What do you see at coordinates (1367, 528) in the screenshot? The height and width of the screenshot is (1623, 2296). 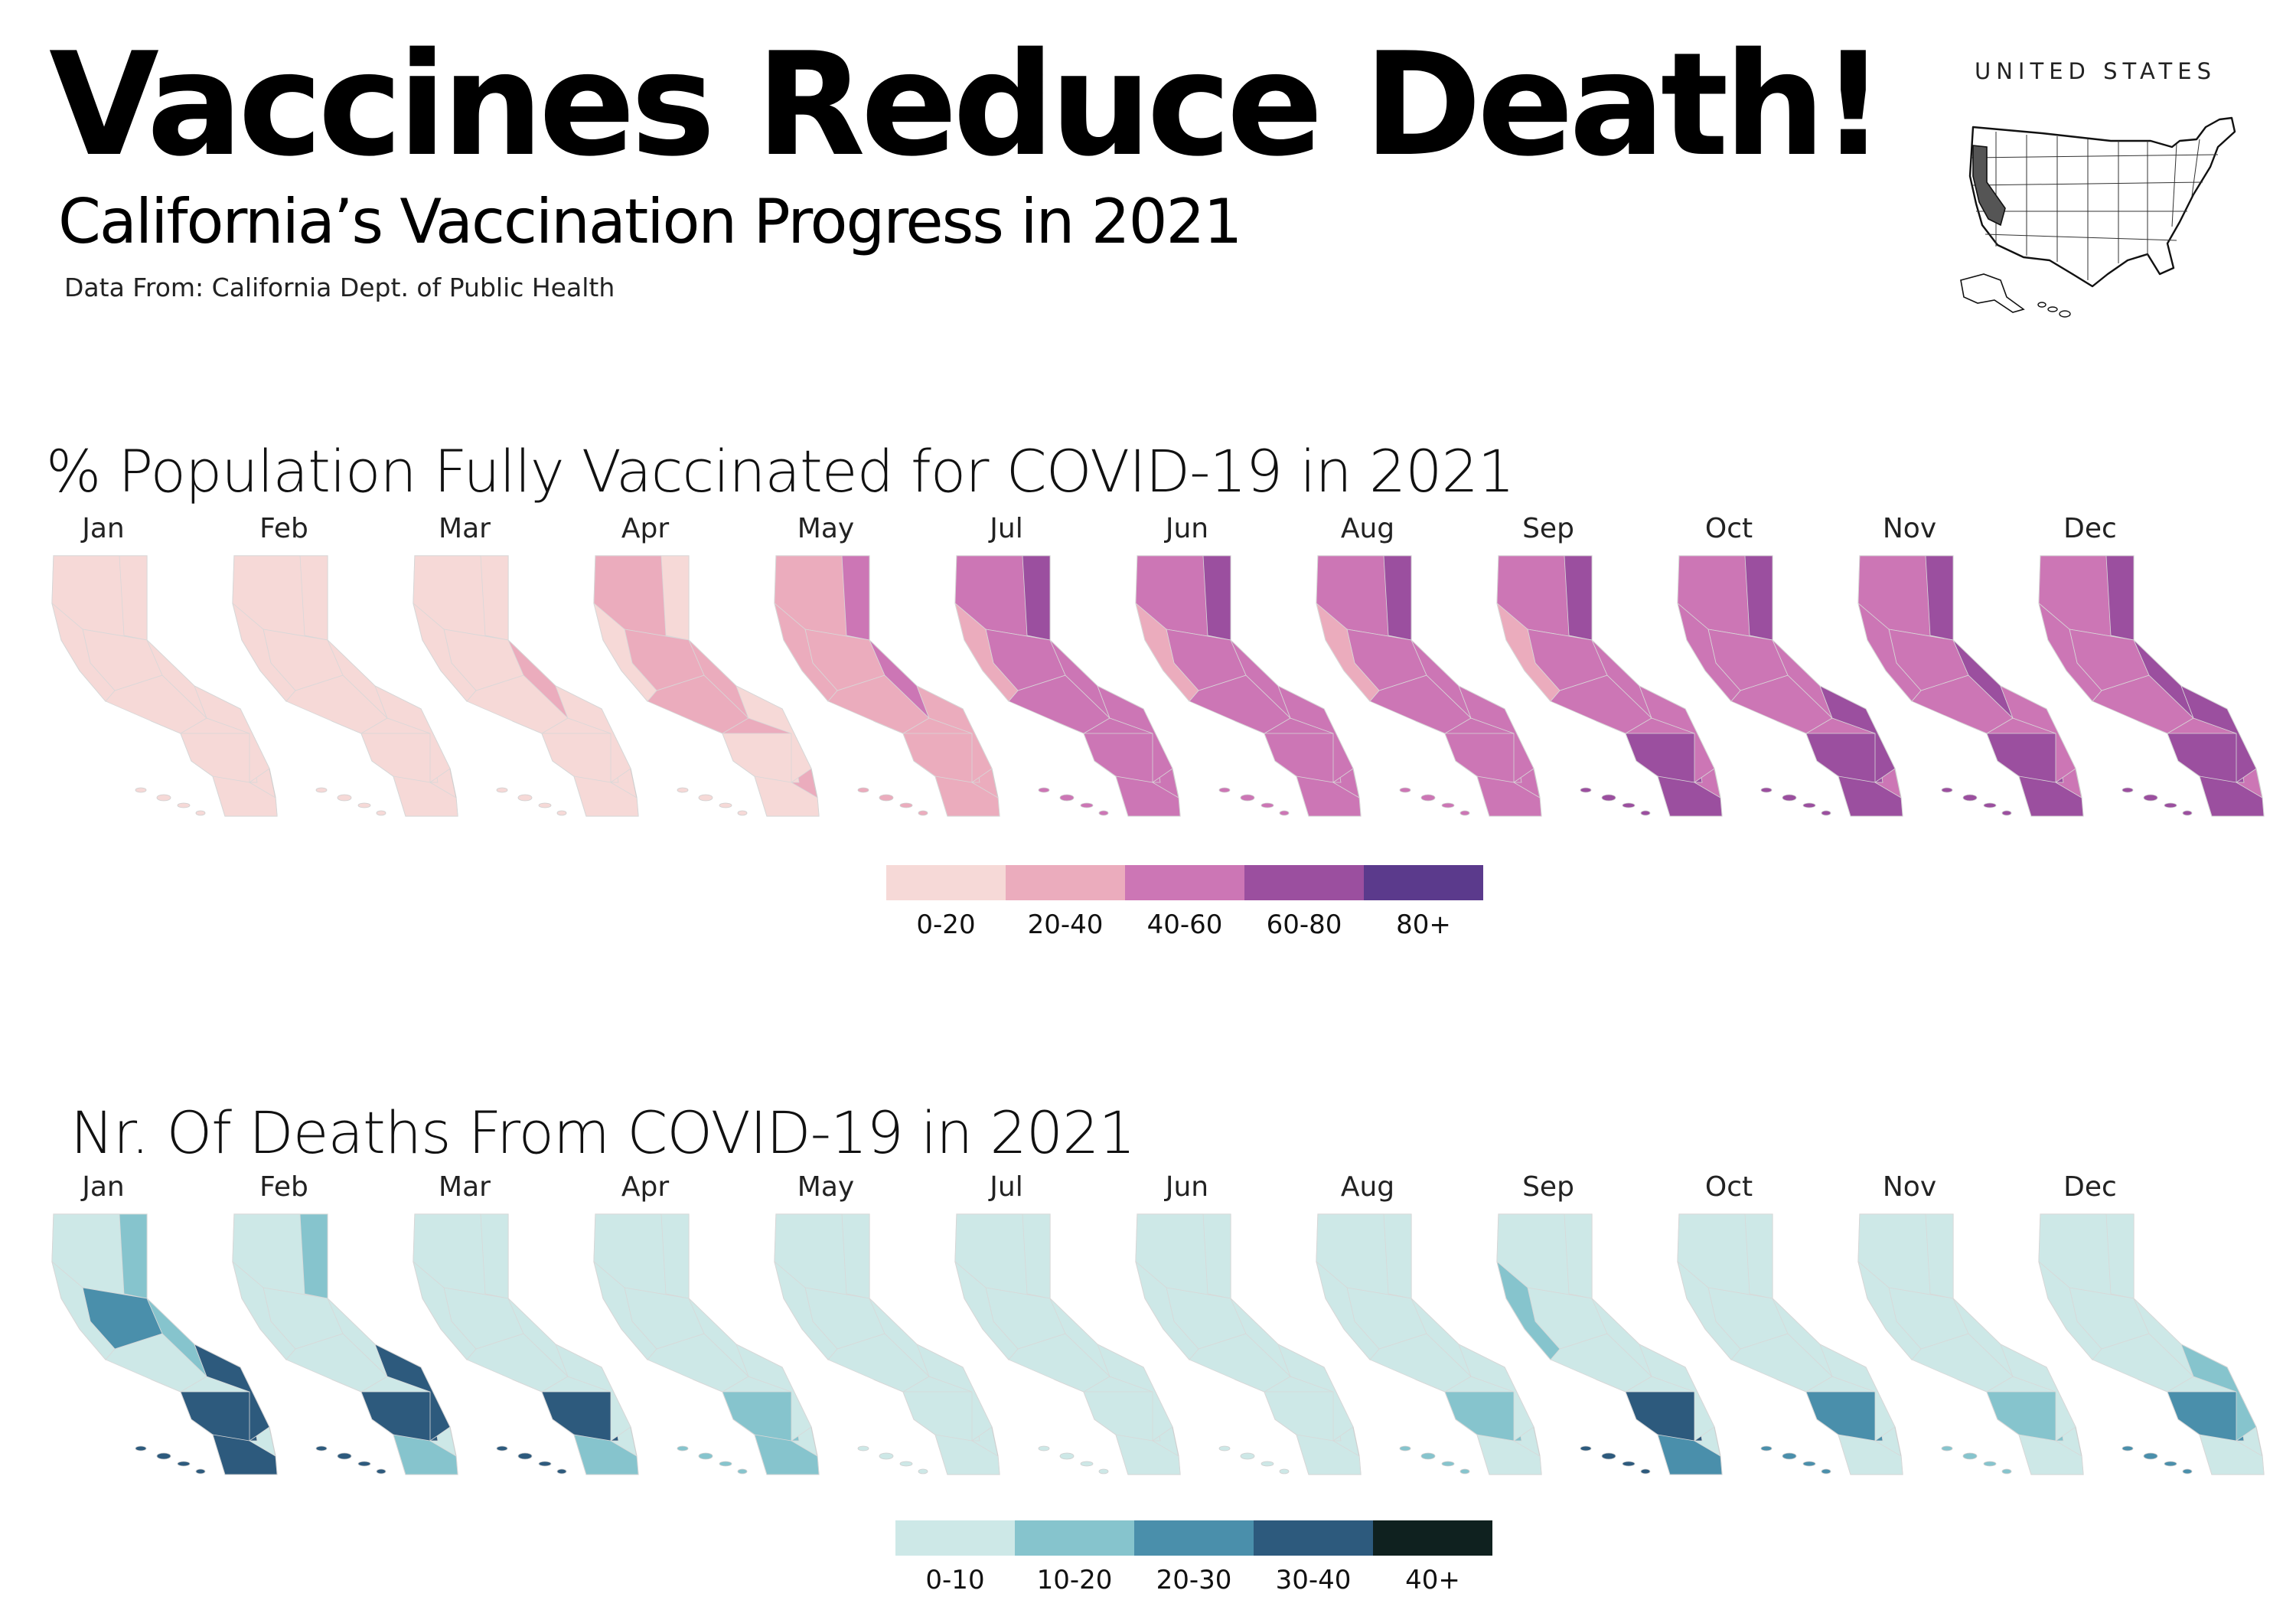 I see `vaccination-month-label: Aug` at bounding box center [1367, 528].